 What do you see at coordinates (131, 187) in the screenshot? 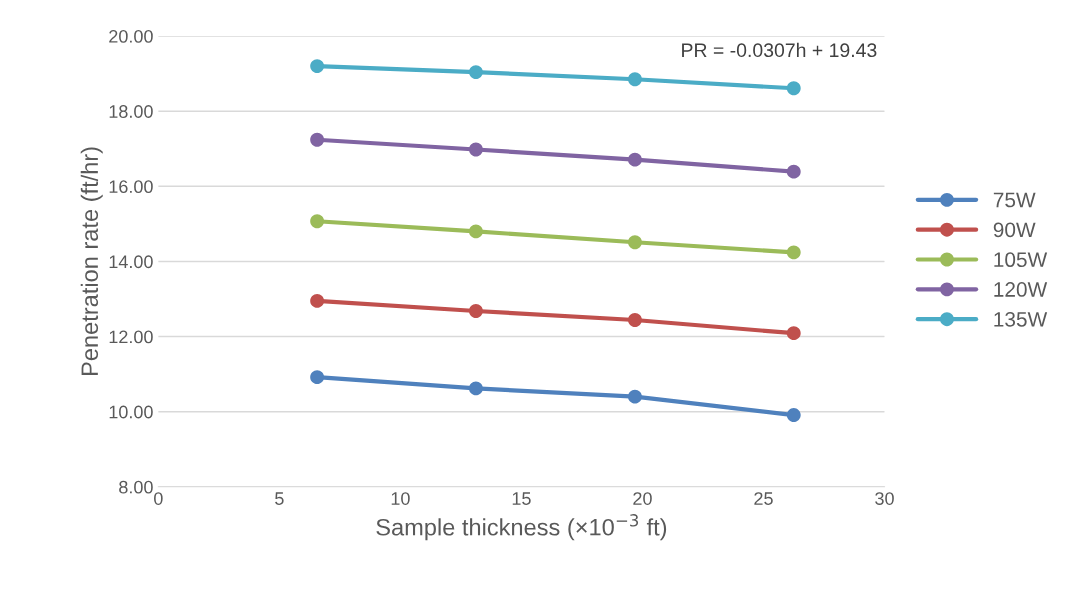
I see `y-tick-label: 16.00` at bounding box center [131, 187].